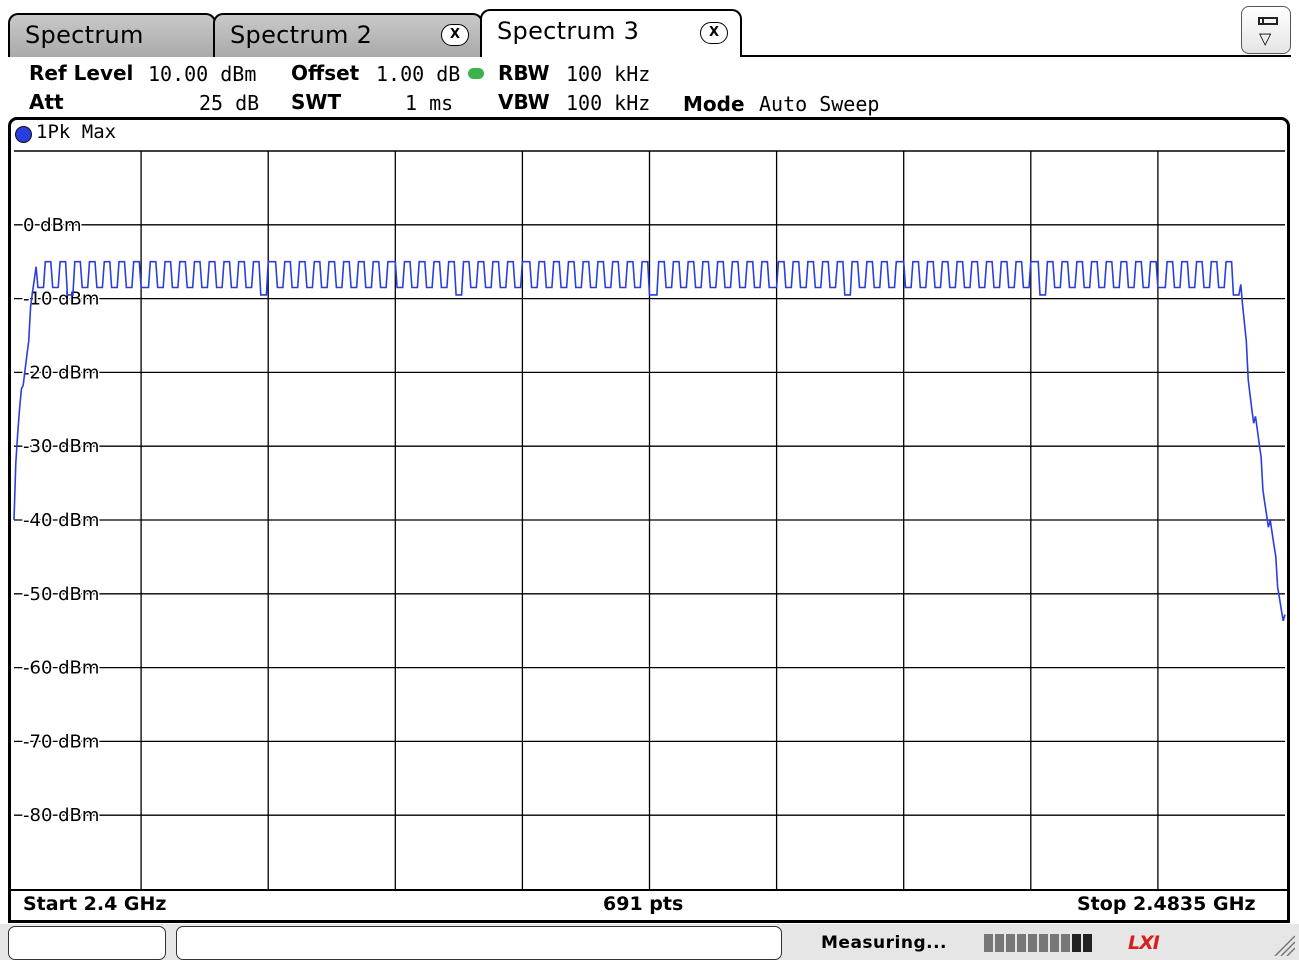 The image size is (1299, 960). Describe the element at coordinates (608, 103) in the screenshot. I see `vbw-value: 100 kHz` at that location.